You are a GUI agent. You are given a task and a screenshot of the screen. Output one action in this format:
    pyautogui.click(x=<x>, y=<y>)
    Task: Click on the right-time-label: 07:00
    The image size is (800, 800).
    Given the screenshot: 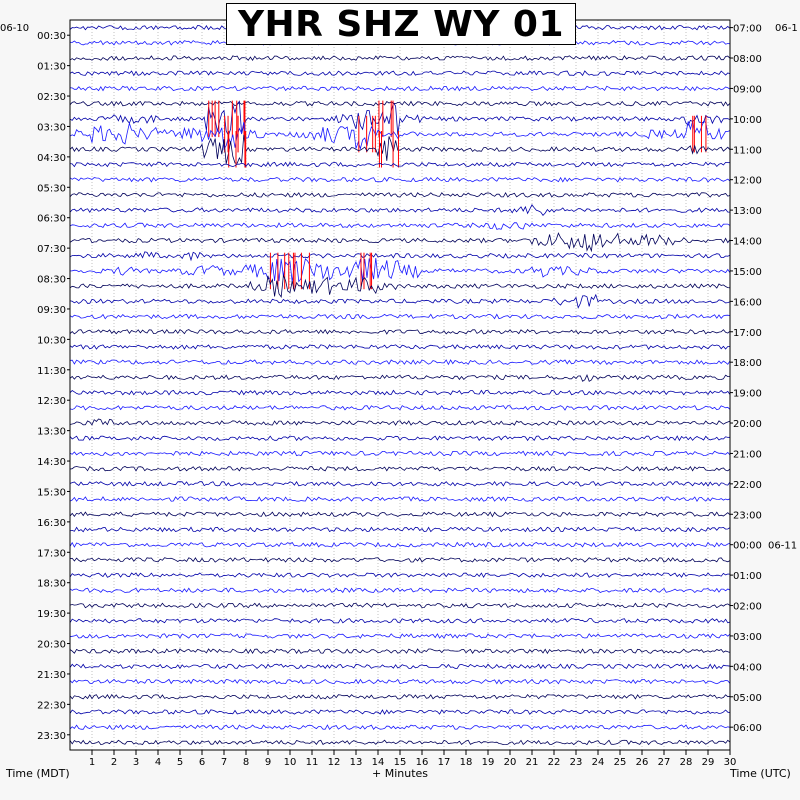 What is the action you would take?
    pyautogui.click(x=747, y=29)
    